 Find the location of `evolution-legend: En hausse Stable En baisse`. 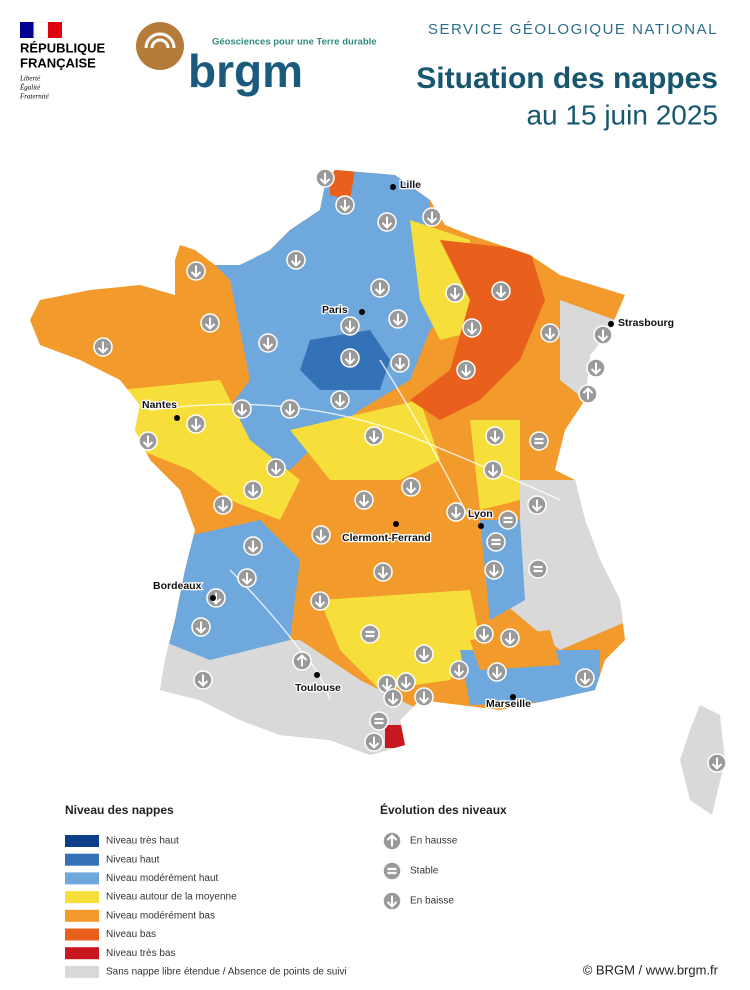

evolution-legend: En hausse Stable En baisse is located at coordinates (420, 871).